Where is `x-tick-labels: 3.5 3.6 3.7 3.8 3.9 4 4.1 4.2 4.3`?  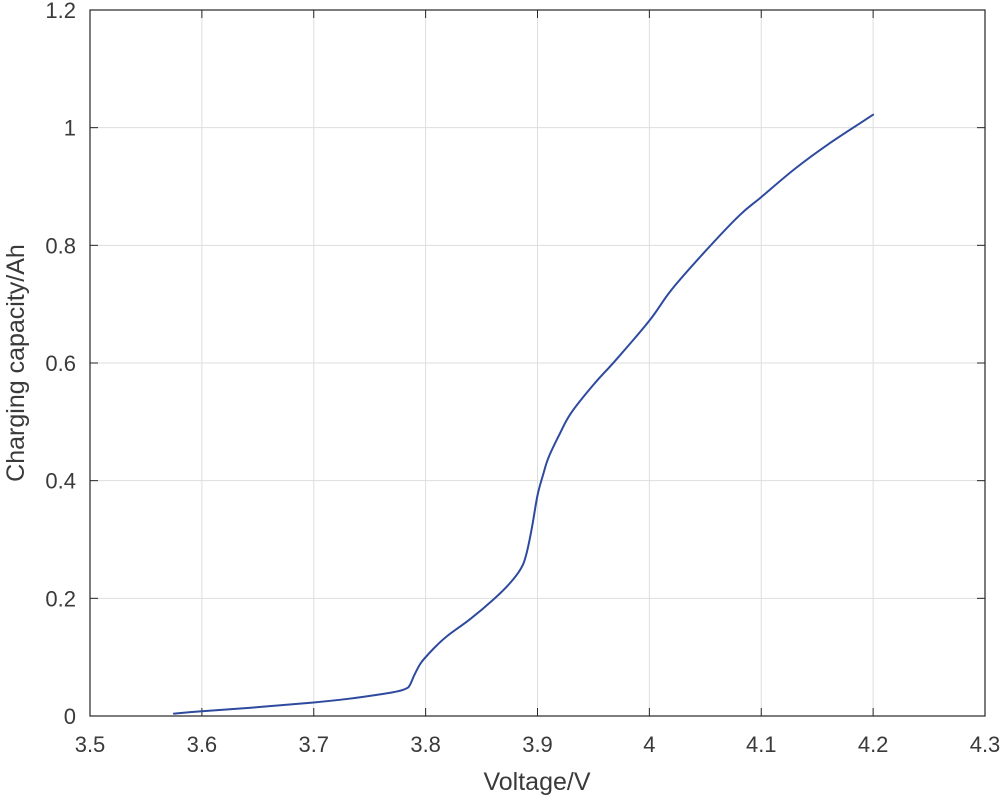 x-tick-labels: 3.5 3.6 3.7 3.8 3.9 4 4.1 4.2 4.3 is located at coordinates (537, 744).